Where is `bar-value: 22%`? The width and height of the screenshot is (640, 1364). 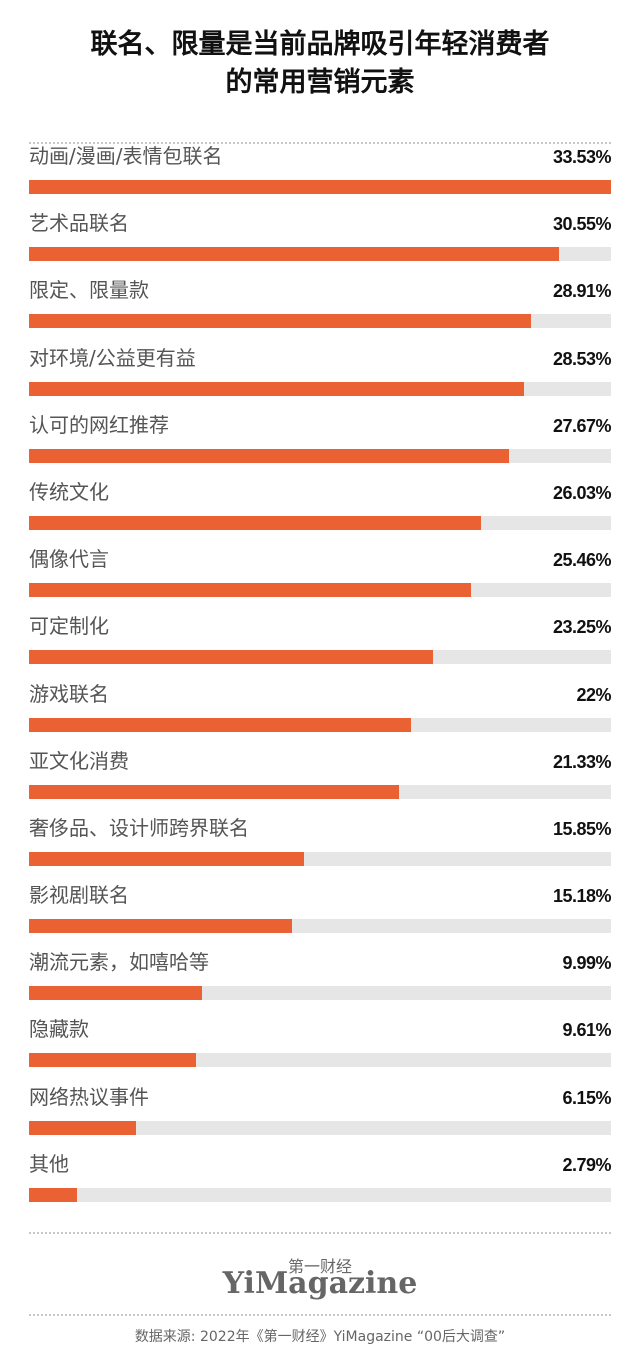
bar-value: 22% is located at coordinates (593, 694).